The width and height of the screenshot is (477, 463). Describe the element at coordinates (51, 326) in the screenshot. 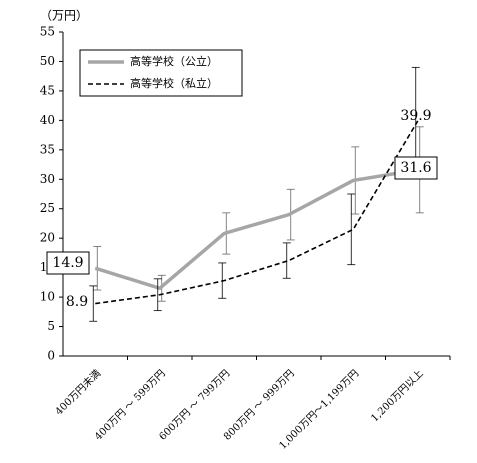

I see `y-tick-label: 5` at that location.